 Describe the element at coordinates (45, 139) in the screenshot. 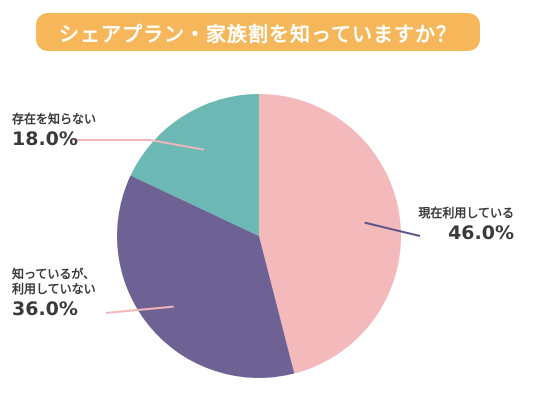

I see `slice-value-unaware: 18.0%` at that location.